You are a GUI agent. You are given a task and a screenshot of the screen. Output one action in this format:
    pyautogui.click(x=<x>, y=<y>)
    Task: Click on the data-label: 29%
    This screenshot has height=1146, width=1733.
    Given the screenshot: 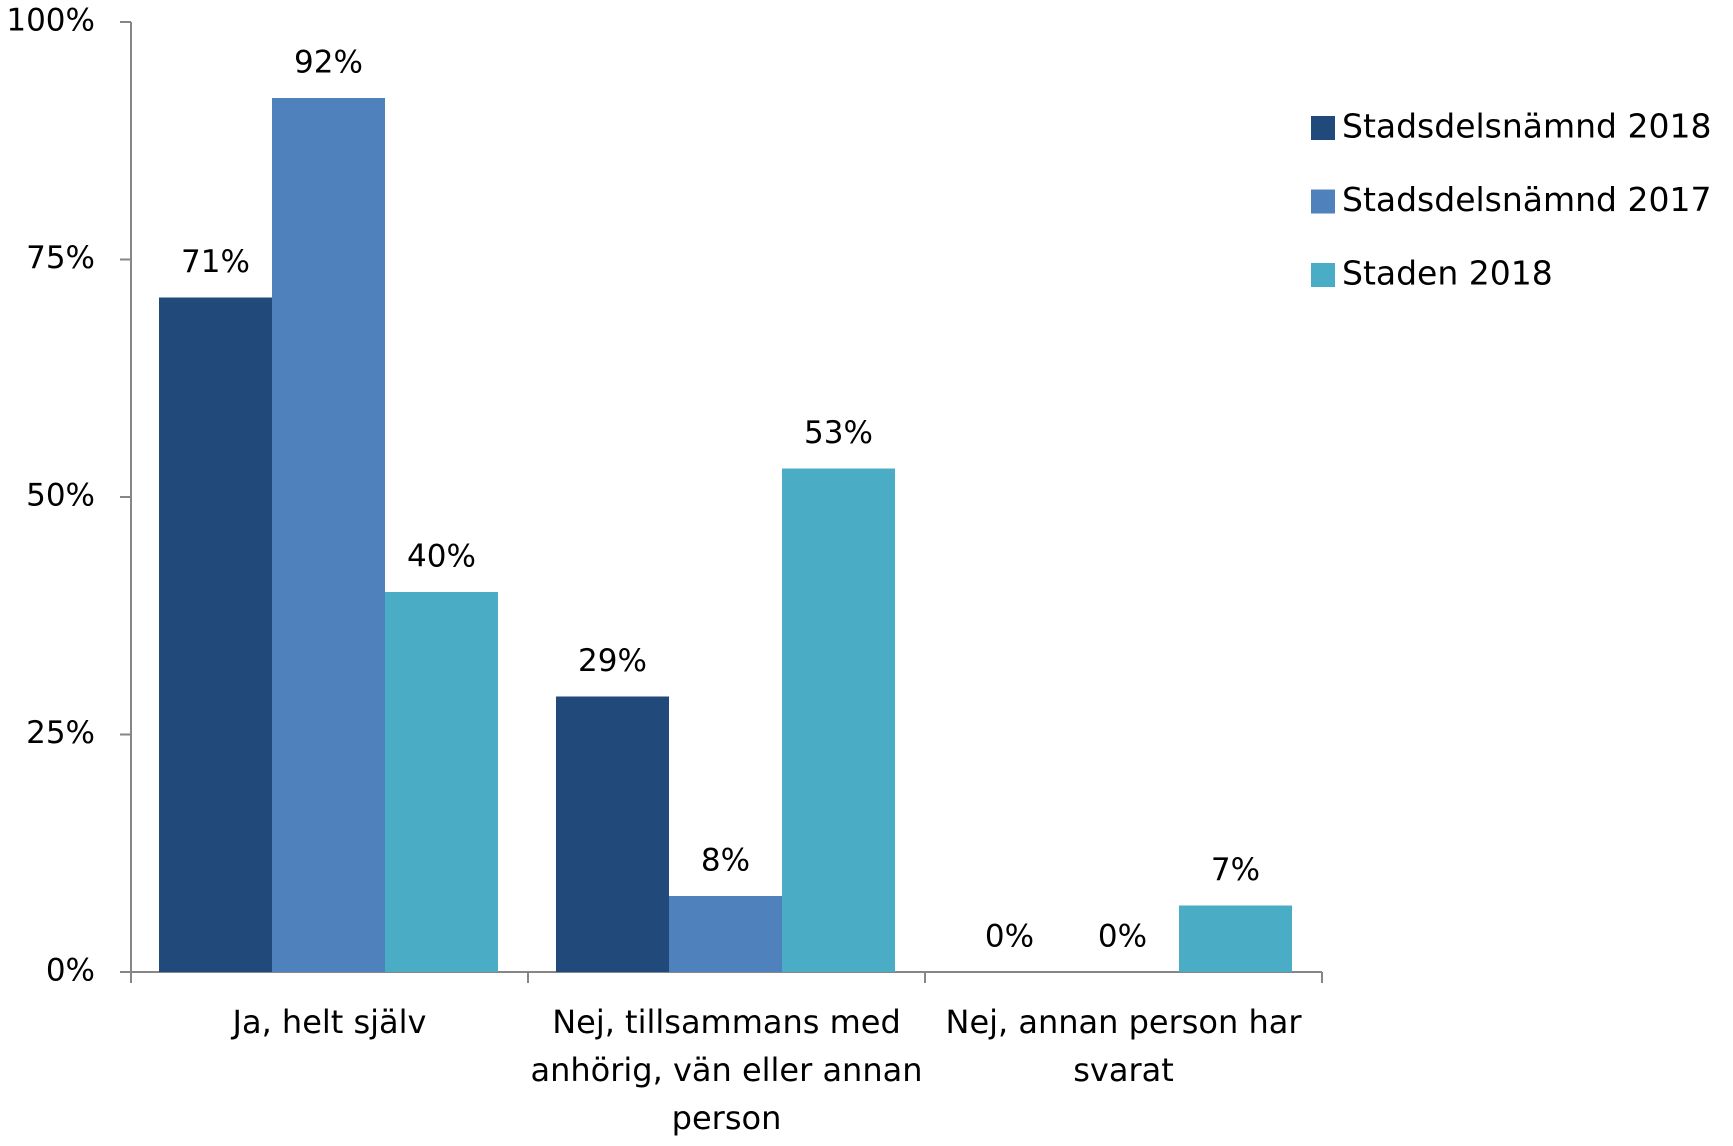 What is the action you would take?
    pyautogui.click(x=612, y=661)
    